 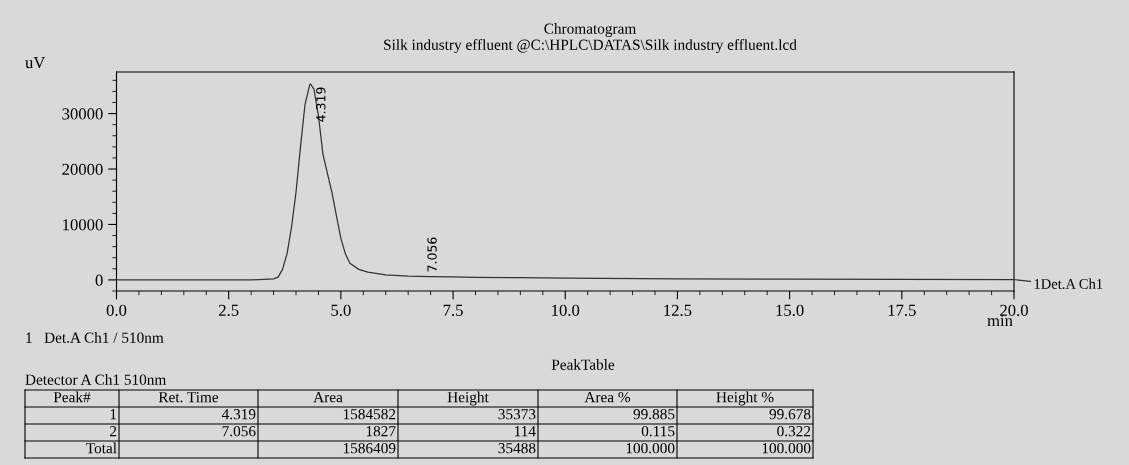 I want to click on text: 1, so click(x=113, y=414).